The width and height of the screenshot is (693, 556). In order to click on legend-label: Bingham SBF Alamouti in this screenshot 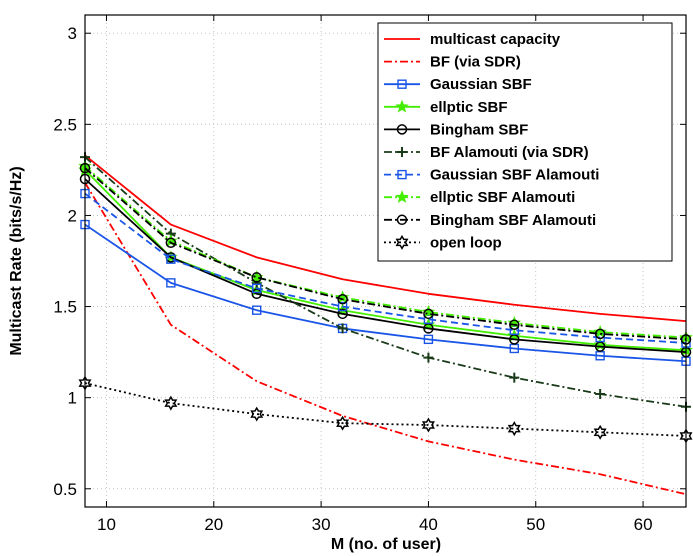, I will do `click(513, 220)`.